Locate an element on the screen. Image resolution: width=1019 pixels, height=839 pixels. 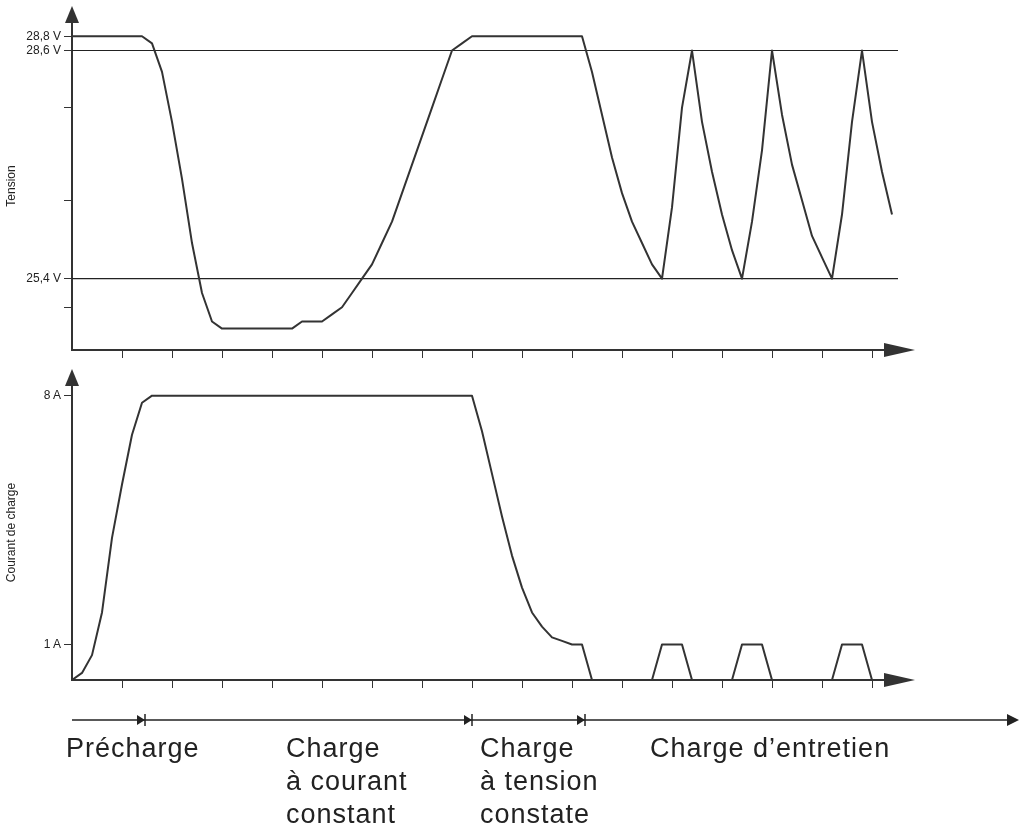
y-tick-label: 8 A is located at coordinates (52, 394).